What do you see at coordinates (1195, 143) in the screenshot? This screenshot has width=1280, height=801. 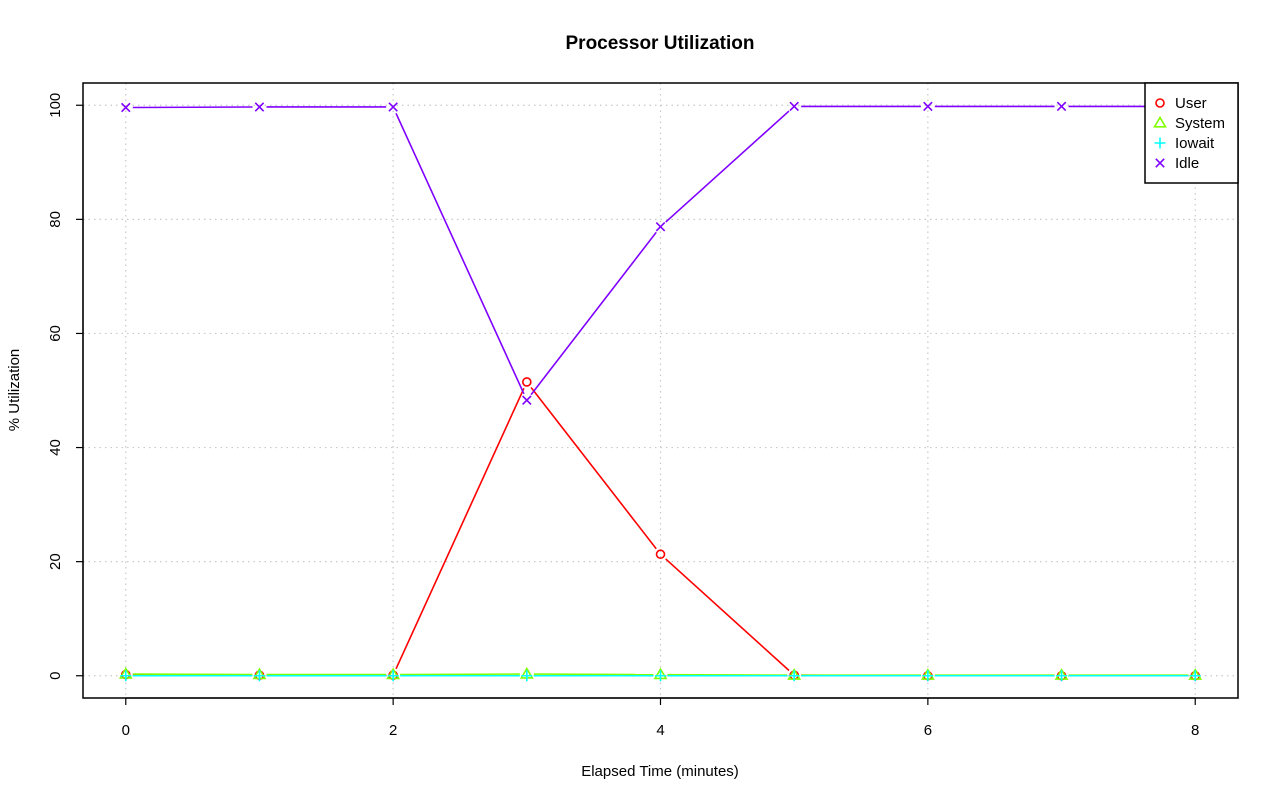 I see `legend-label-iowait: Iowait` at bounding box center [1195, 143].